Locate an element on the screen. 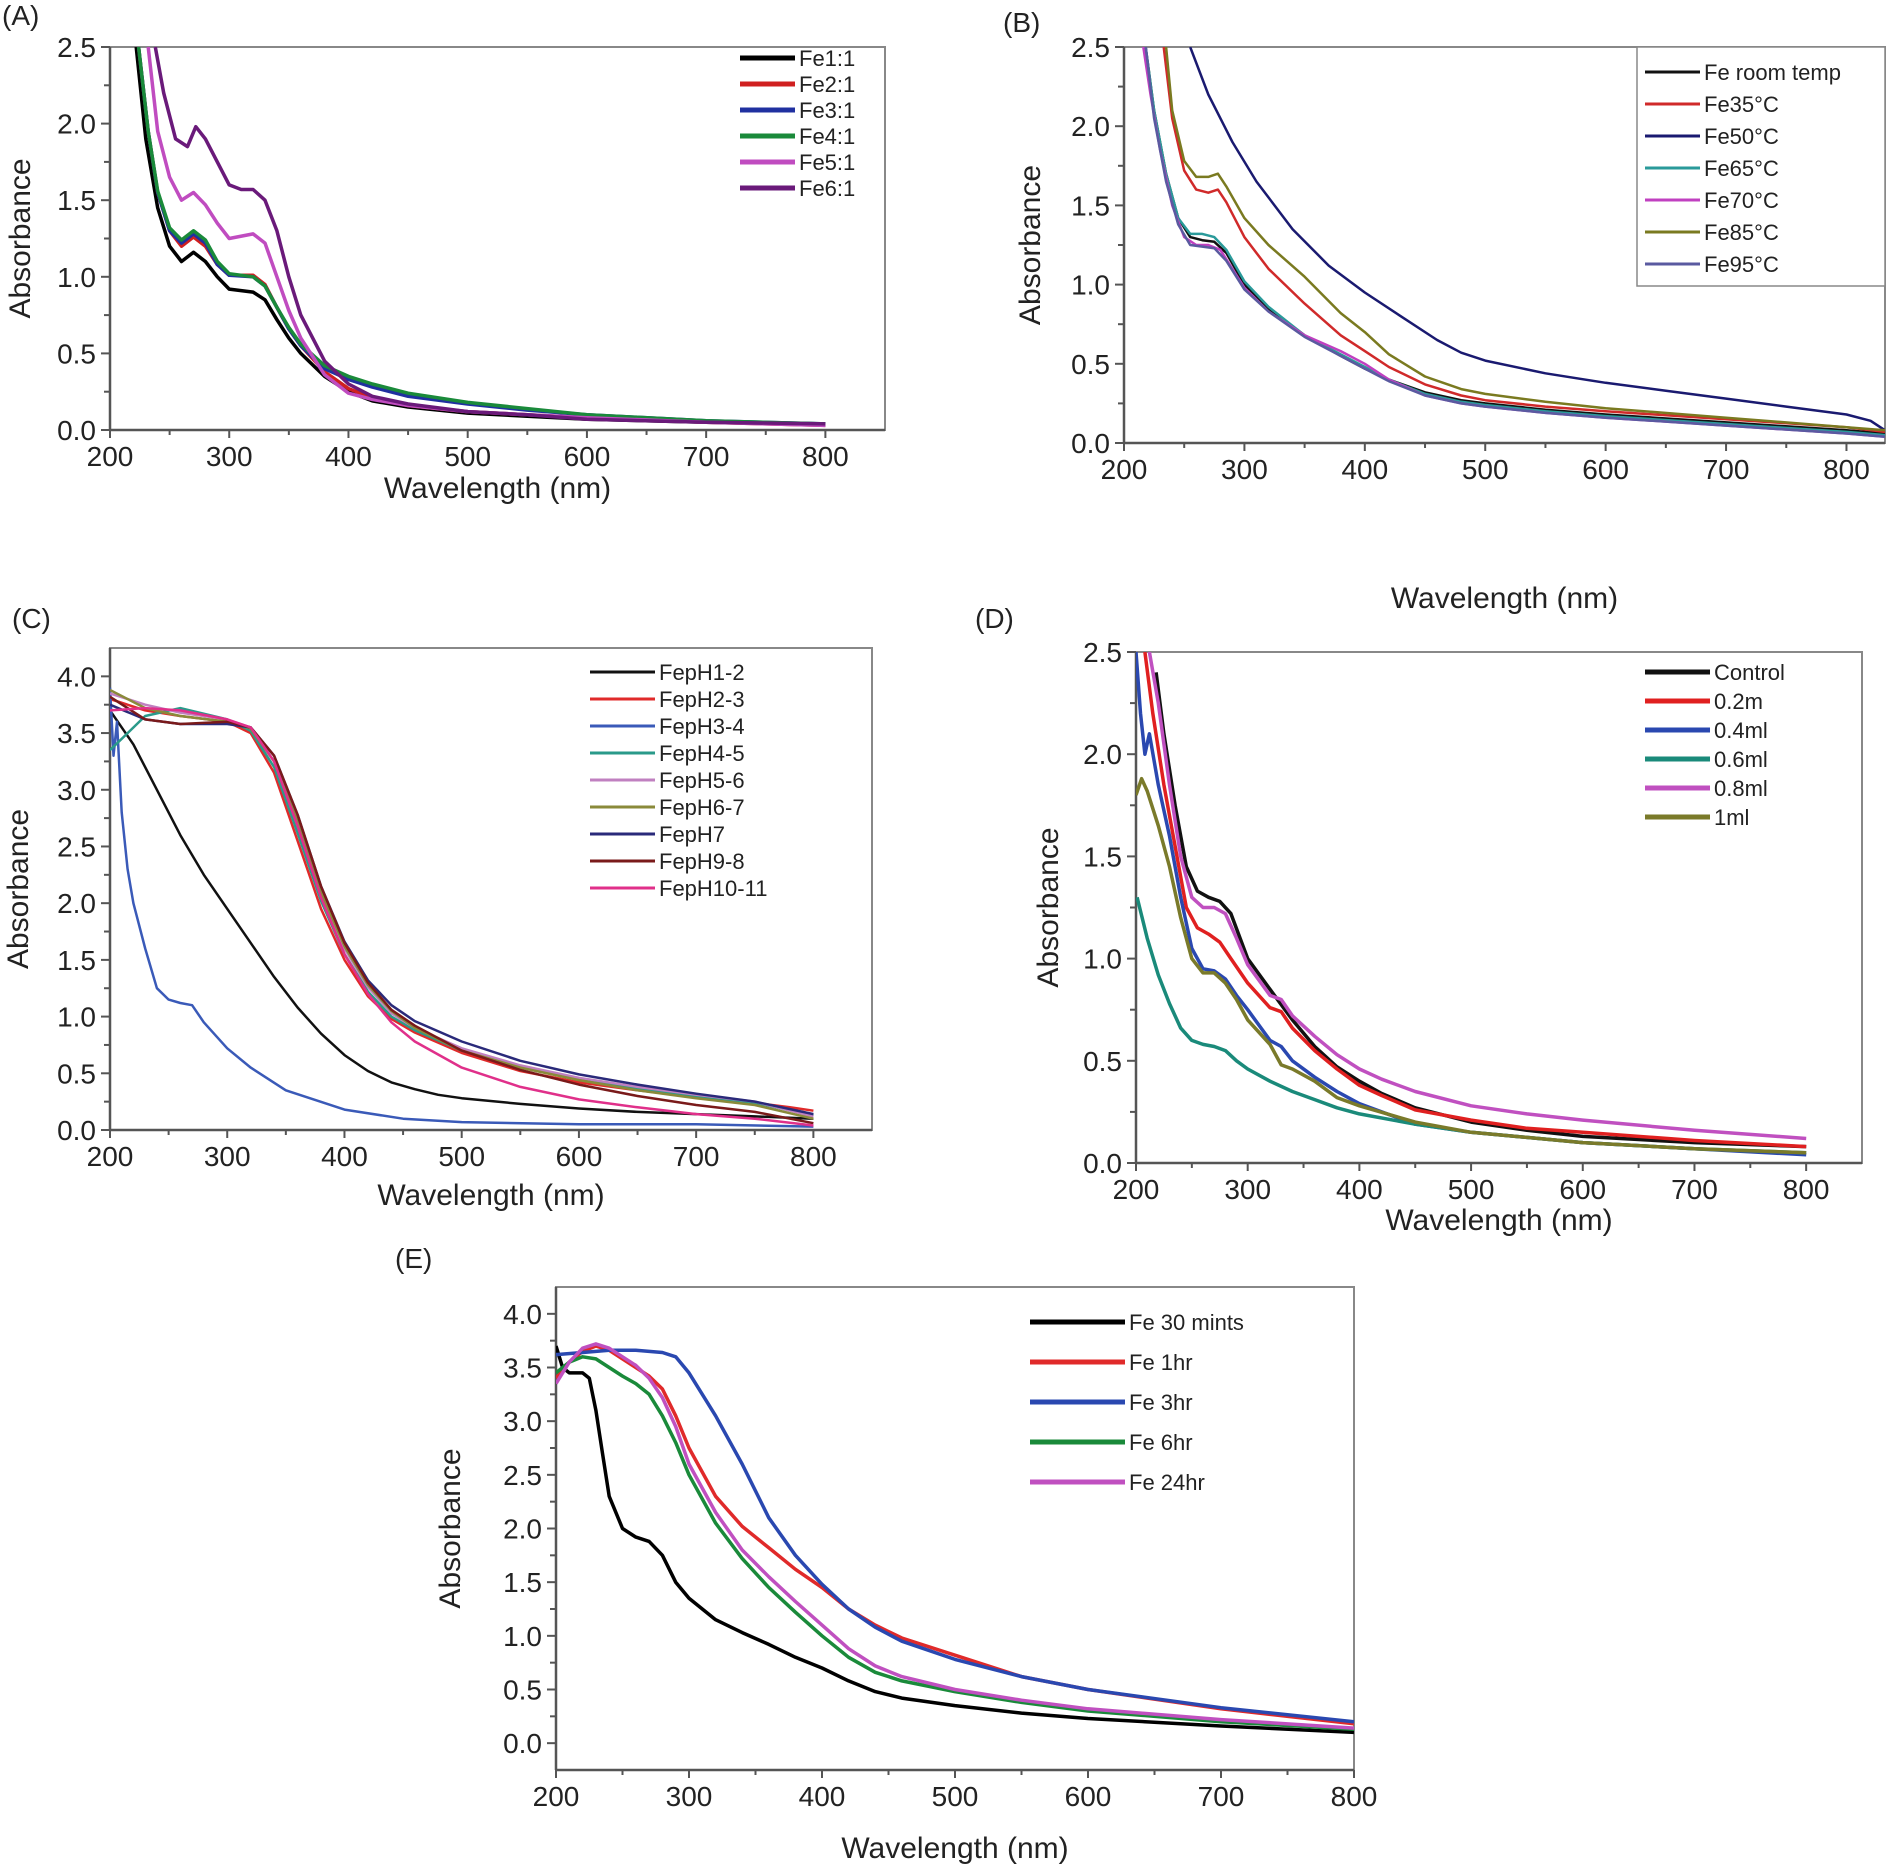 The image size is (1902, 1870). legend-label: 0.6ml is located at coordinates (1741, 759).